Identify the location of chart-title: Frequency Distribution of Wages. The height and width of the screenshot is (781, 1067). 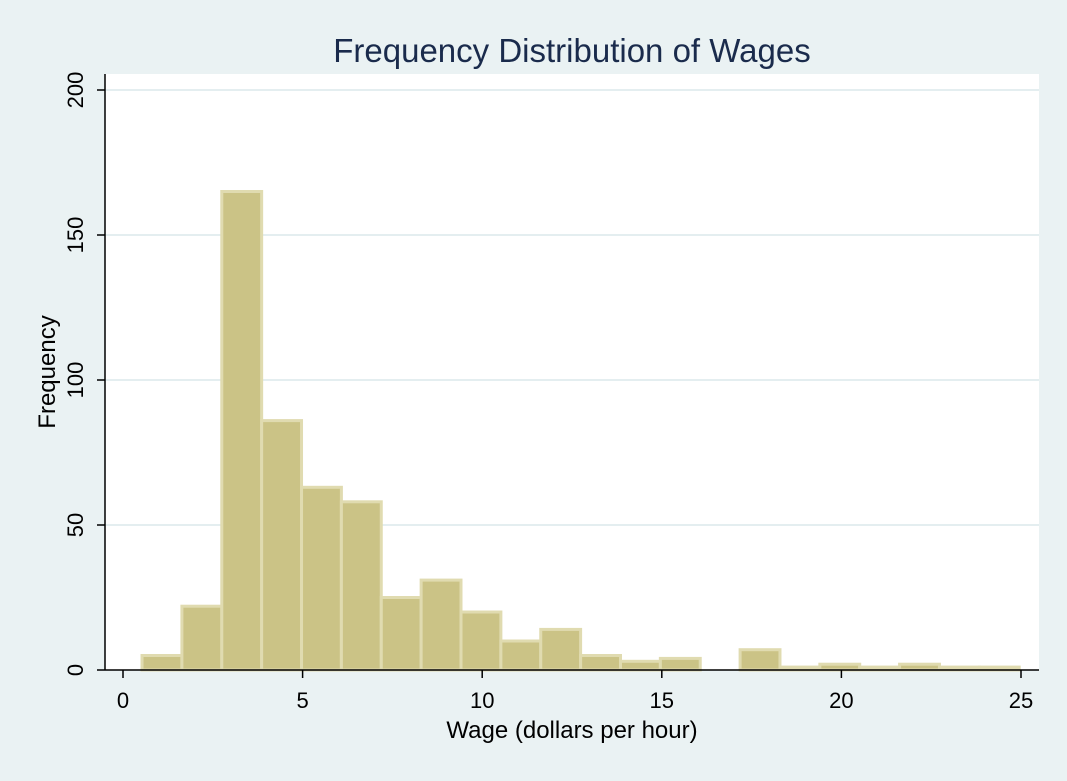
(572, 50).